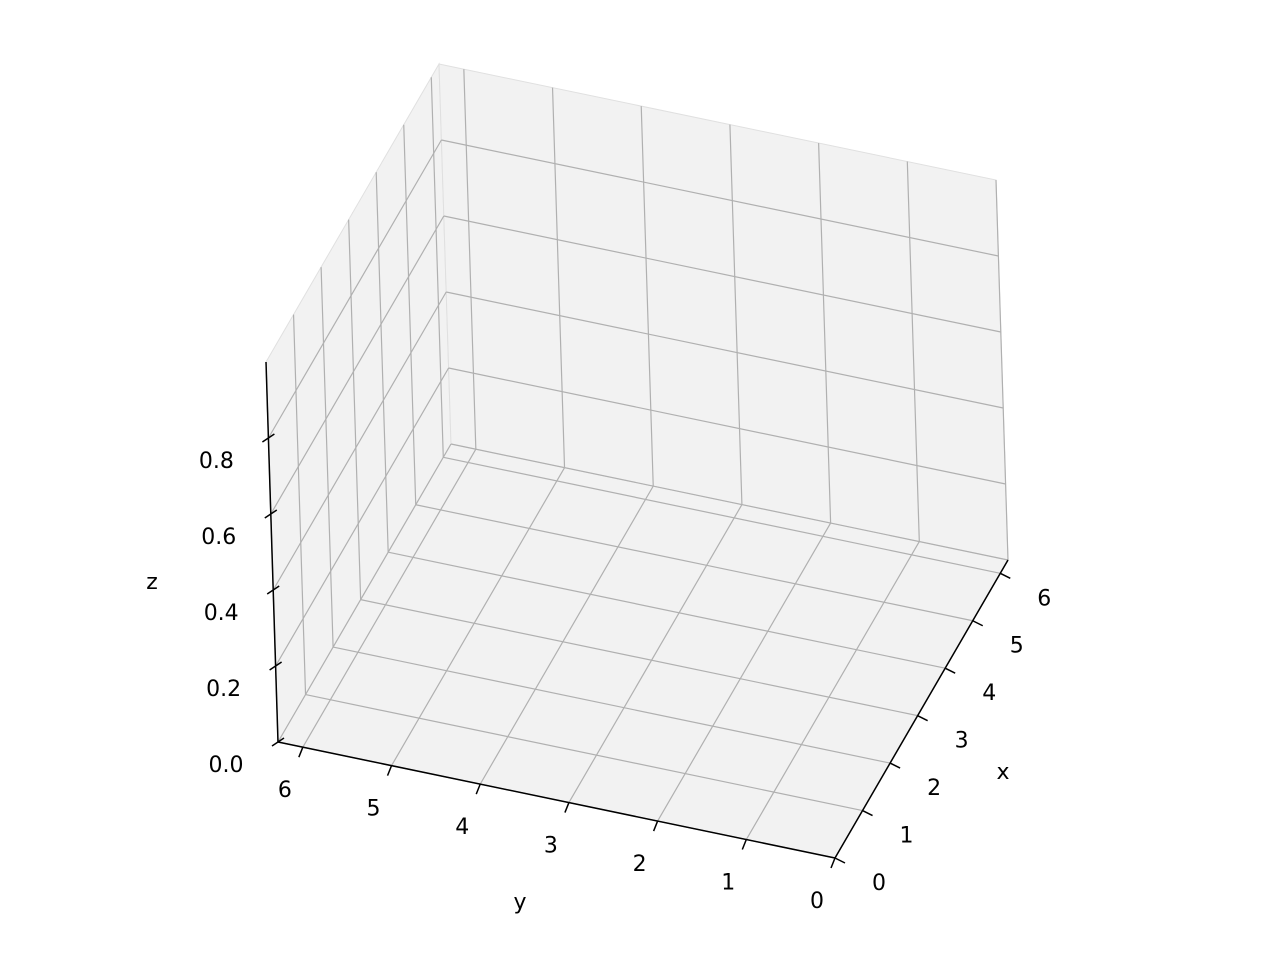  What do you see at coordinates (1002, 772) in the screenshot?
I see `x-axis-label: x` at bounding box center [1002, 772].